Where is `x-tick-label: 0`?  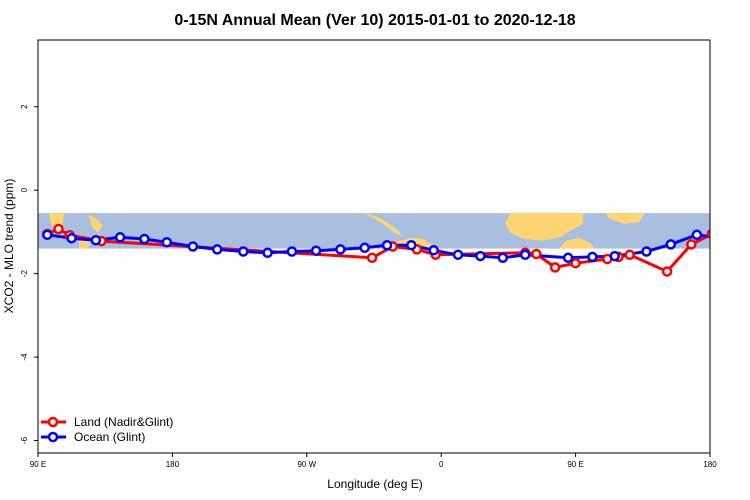
x-tick-label: 0 is located at coordinates (441, 464).